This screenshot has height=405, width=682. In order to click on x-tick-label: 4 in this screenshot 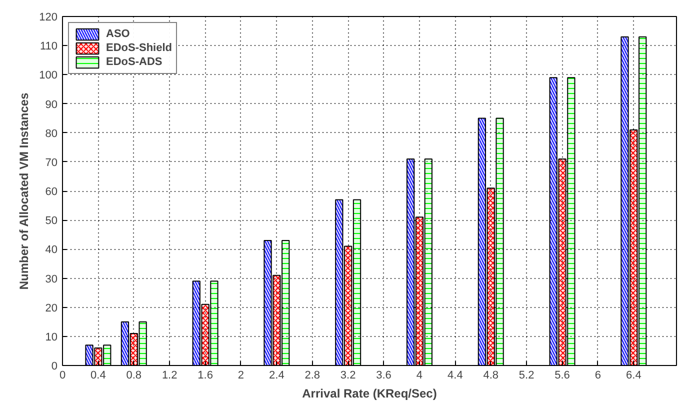, I will do `click(419, 376)`.